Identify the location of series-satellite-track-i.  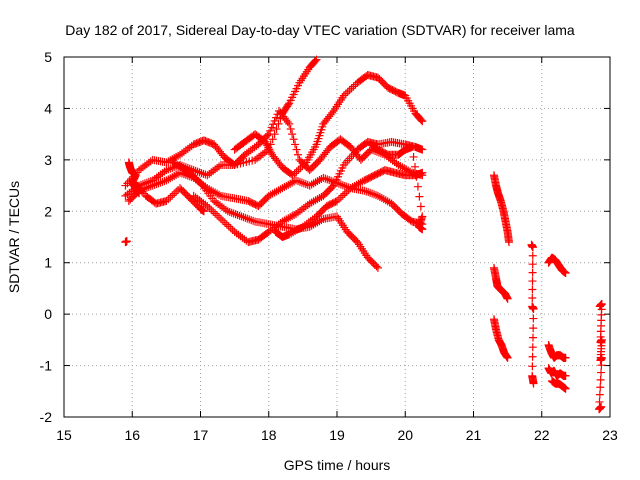
(134, 178).